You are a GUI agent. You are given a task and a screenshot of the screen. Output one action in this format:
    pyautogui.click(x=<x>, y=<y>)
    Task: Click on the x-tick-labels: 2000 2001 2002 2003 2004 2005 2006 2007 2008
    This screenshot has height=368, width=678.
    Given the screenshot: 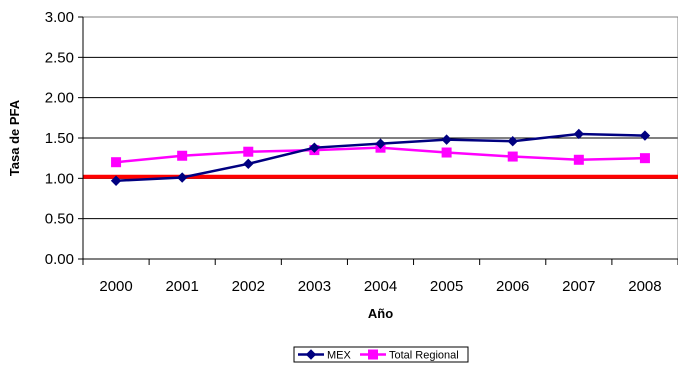 What is the action you would take?
    pyautogui.click(x=380, y=286)
    